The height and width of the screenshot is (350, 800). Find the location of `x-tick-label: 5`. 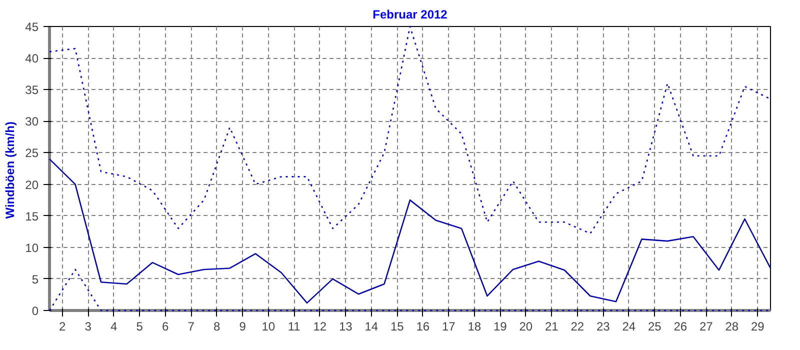

x-tick-label: 5 is located at coordinates (140, 327).